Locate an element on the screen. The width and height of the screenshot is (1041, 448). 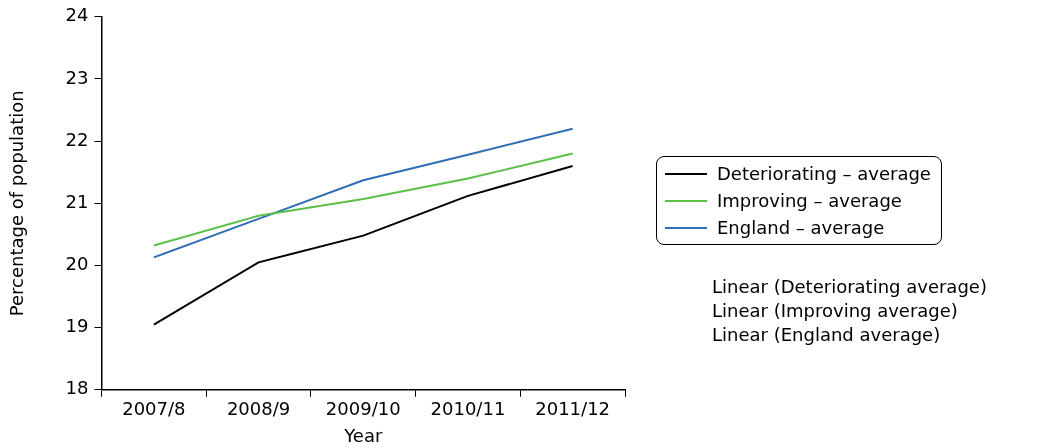
y-tick-label: 22 is located at coordinates (77, 139).